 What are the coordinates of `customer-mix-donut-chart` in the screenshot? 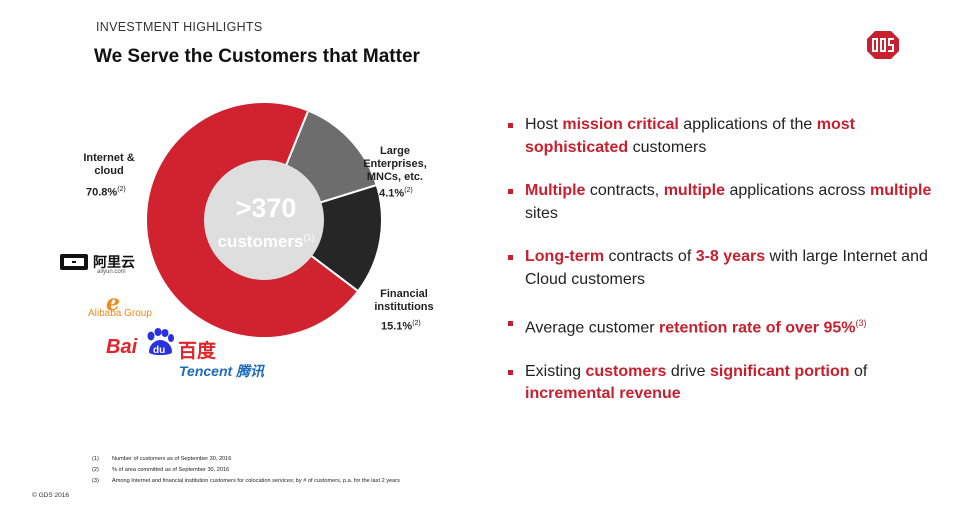 It's located at (264, 220).